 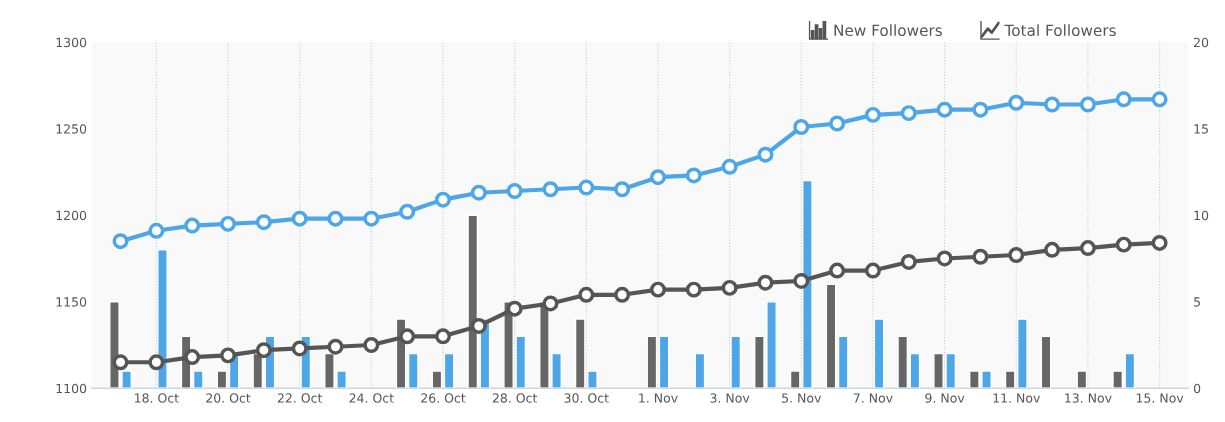 What do you see at coordinates (71, 215) in the screenshot?
I see `y-tick-label: 1200` at bounding box center [71, 215].